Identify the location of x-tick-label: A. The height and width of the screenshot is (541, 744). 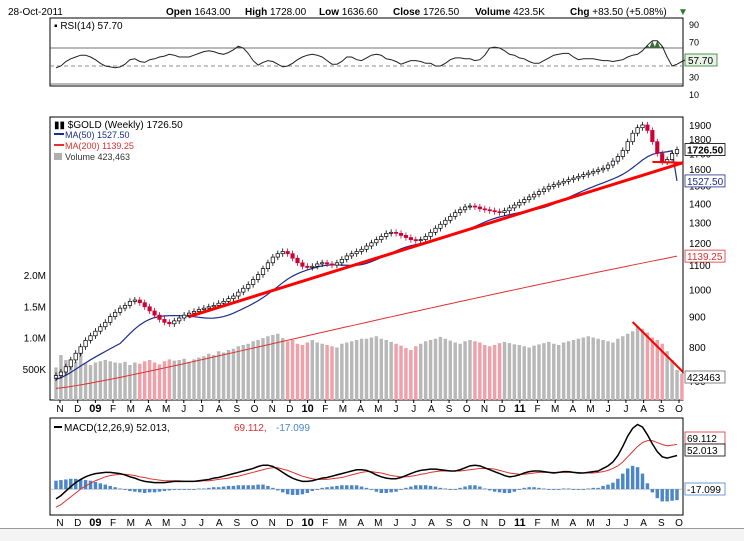
(148, 409).